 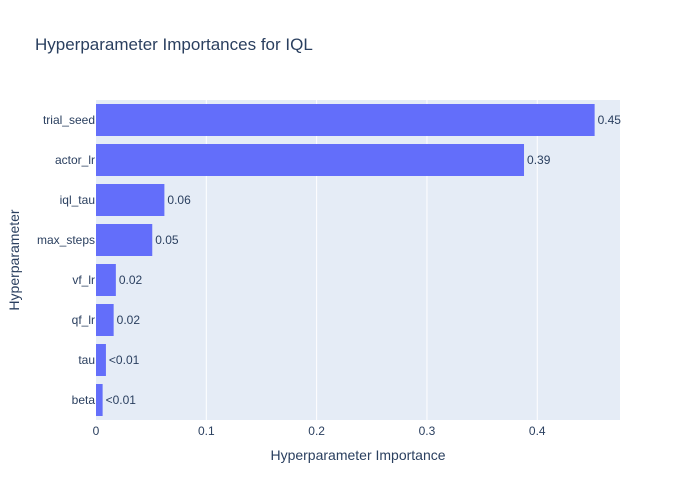 I want to click on bar-beta, so click(x=99, y=400).